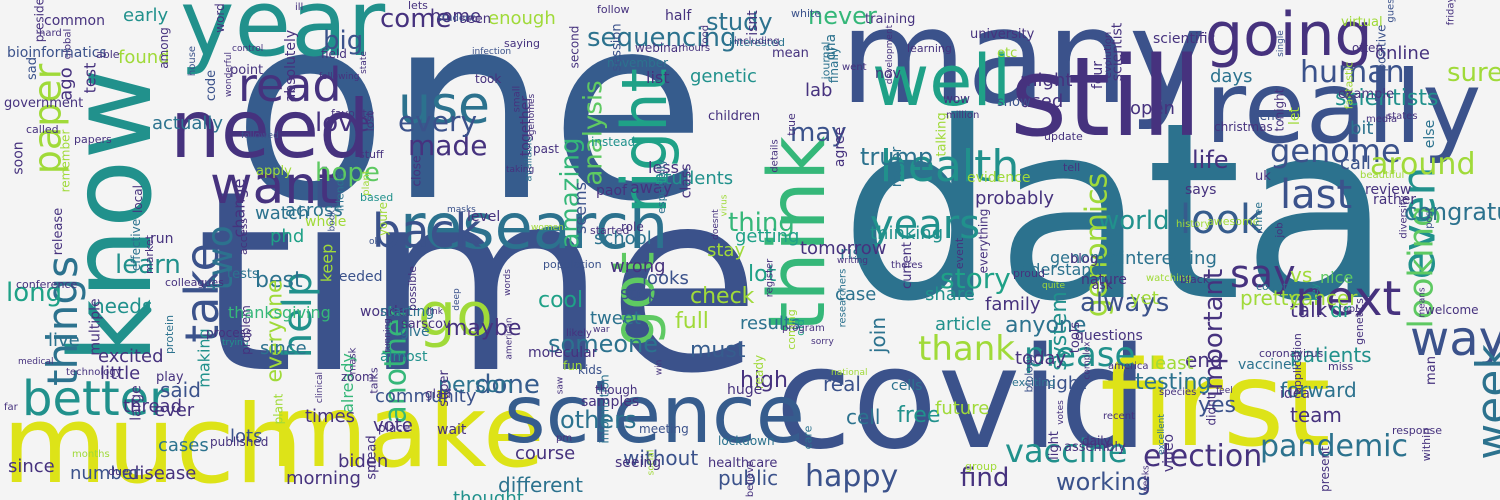  What do you see at coordinates (791, 124) in the screenshot?
I see `word-true: true` at bounding box center [791, 124].